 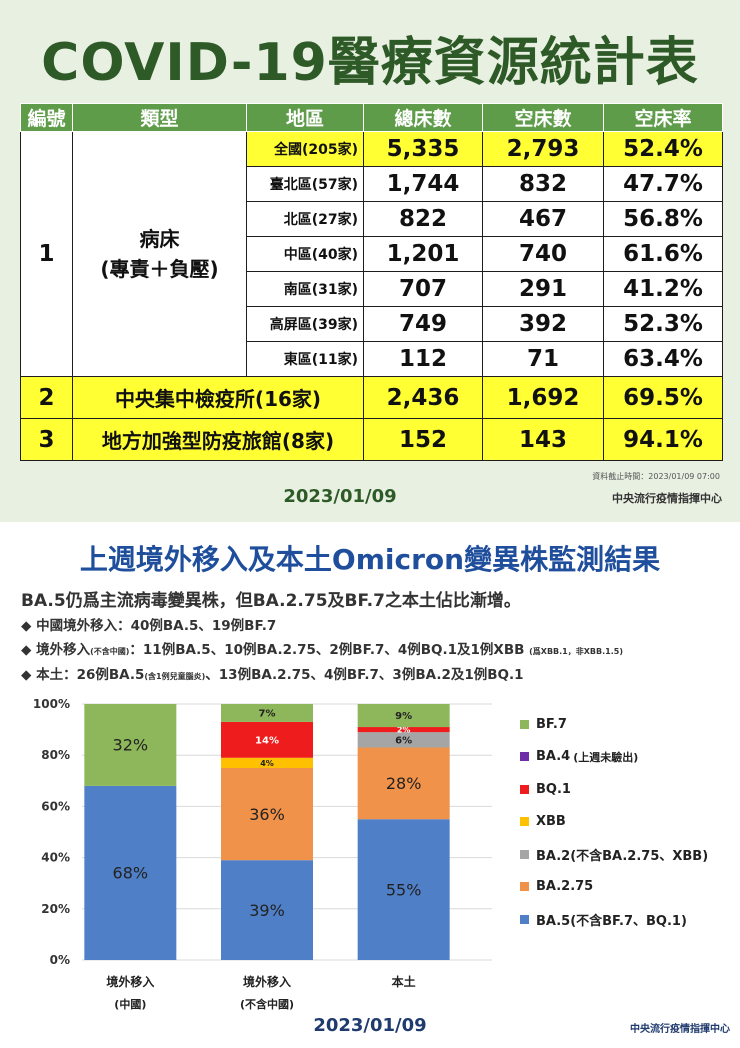 I want to click on legend-item: BA.2.75, so click(x=627, y=887).